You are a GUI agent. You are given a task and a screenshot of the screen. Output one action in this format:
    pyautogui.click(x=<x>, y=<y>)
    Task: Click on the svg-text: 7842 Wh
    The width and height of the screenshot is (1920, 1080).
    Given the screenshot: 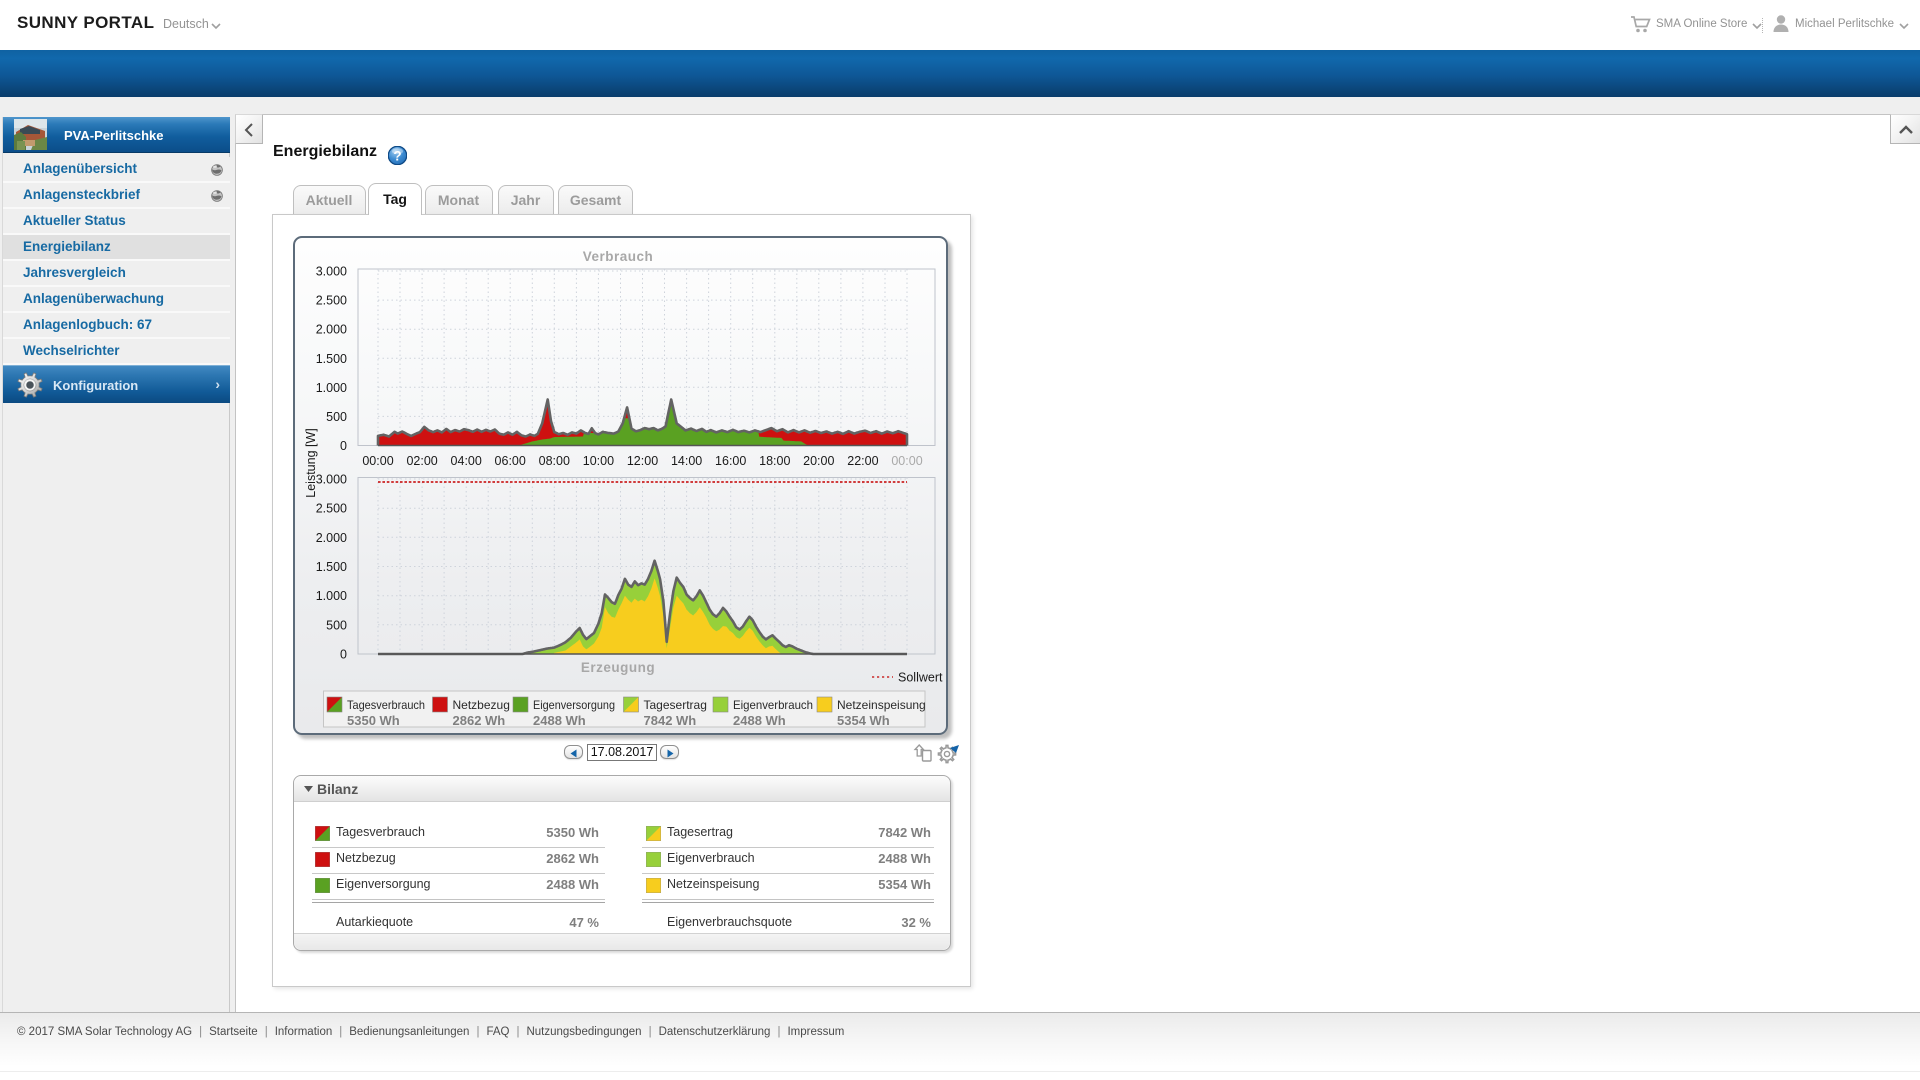 What is the action you would take?
    pyautogui.click(x=670, y=720)
    